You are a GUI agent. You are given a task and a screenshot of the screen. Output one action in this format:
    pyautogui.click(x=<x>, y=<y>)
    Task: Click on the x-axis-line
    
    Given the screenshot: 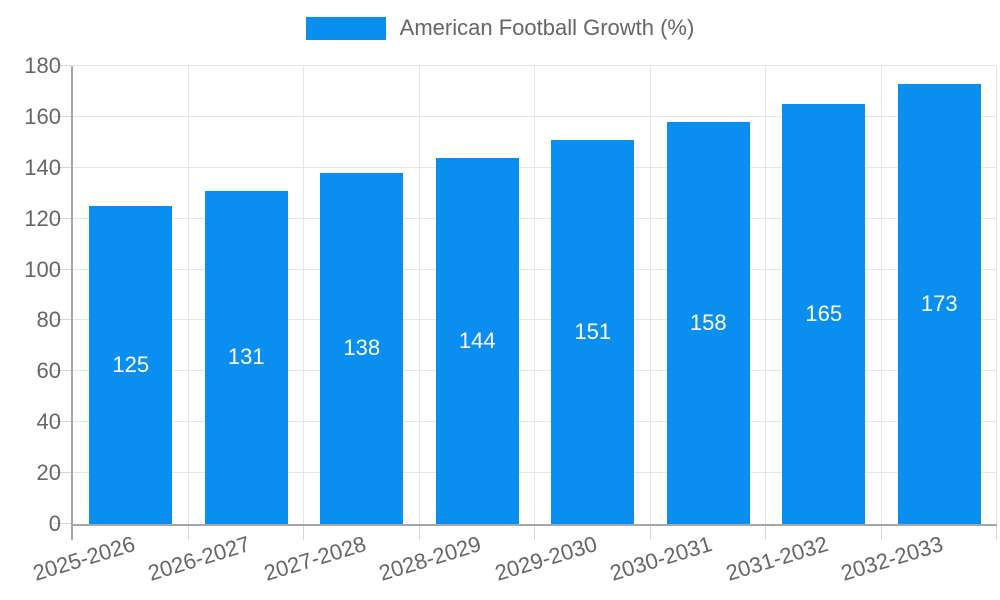 What is the action you would take?
    pyautogui.click(x=534, y=525)
    